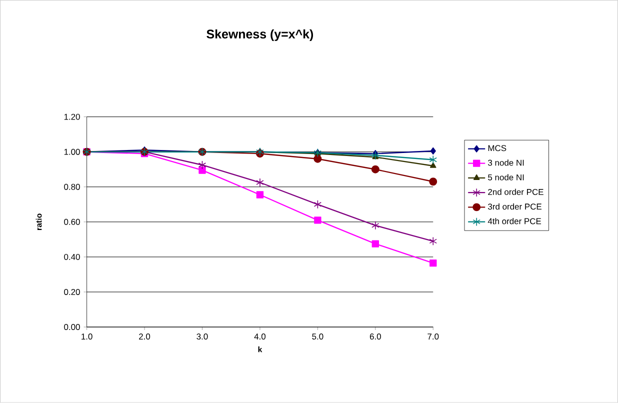 The height and width of the screenshot is (403, 618). Describe the element at coordinates (516, 192) in the screenshot. I see `legend-label: 2nd order PCE` at that location.